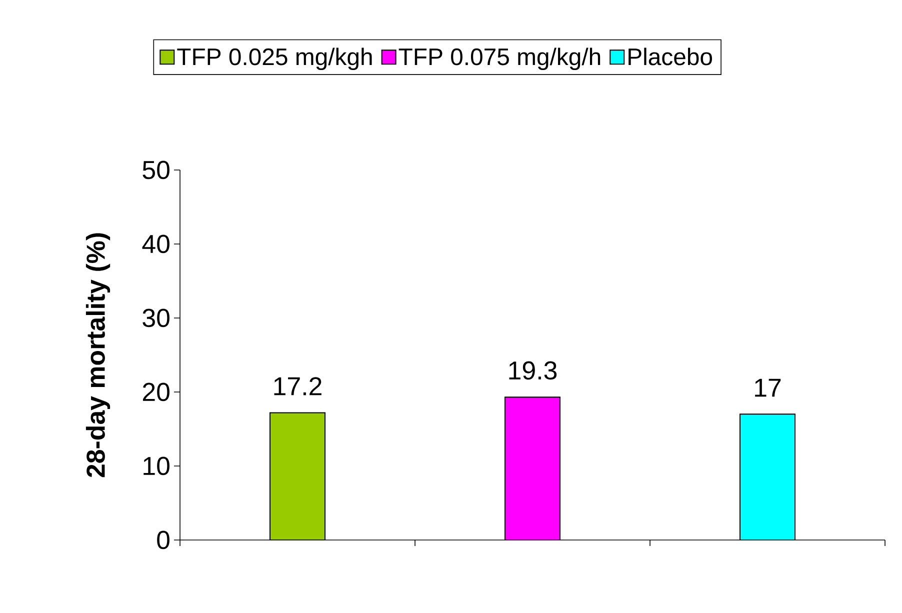 The height and width of the screenshot is (613, 902). Describe the element at coordinates (298, 386) in the screenshot. I see `data-label: 17.2` at that location.